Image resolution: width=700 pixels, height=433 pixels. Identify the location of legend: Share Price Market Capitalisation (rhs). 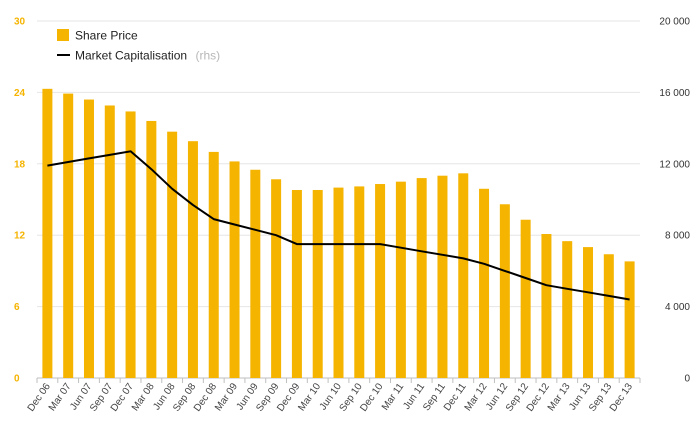
(138, 46).